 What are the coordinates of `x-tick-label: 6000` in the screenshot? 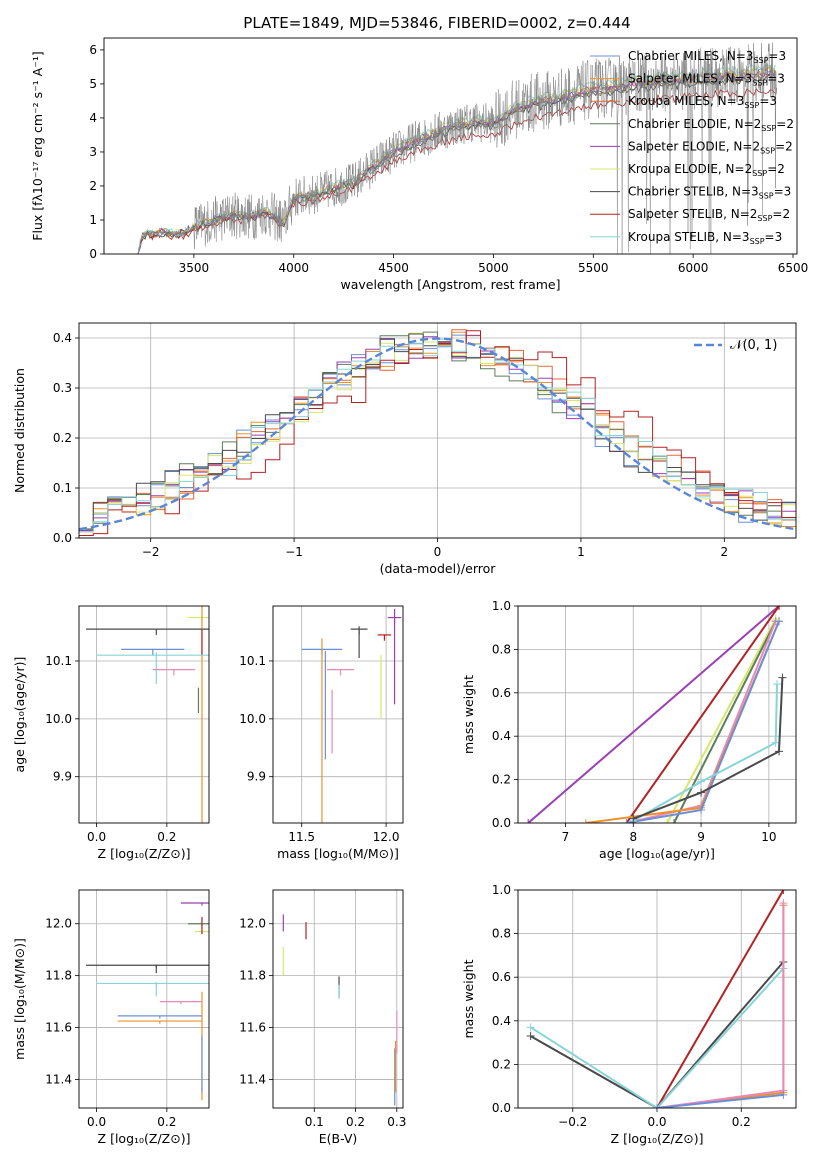 It's located at (693, 268).